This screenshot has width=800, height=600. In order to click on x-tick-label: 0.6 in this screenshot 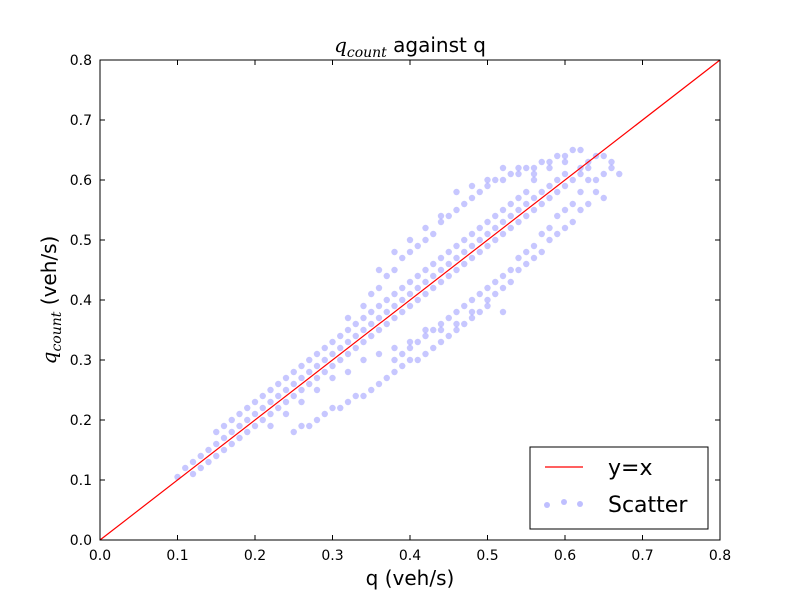, I will do `click(565, 556)`.